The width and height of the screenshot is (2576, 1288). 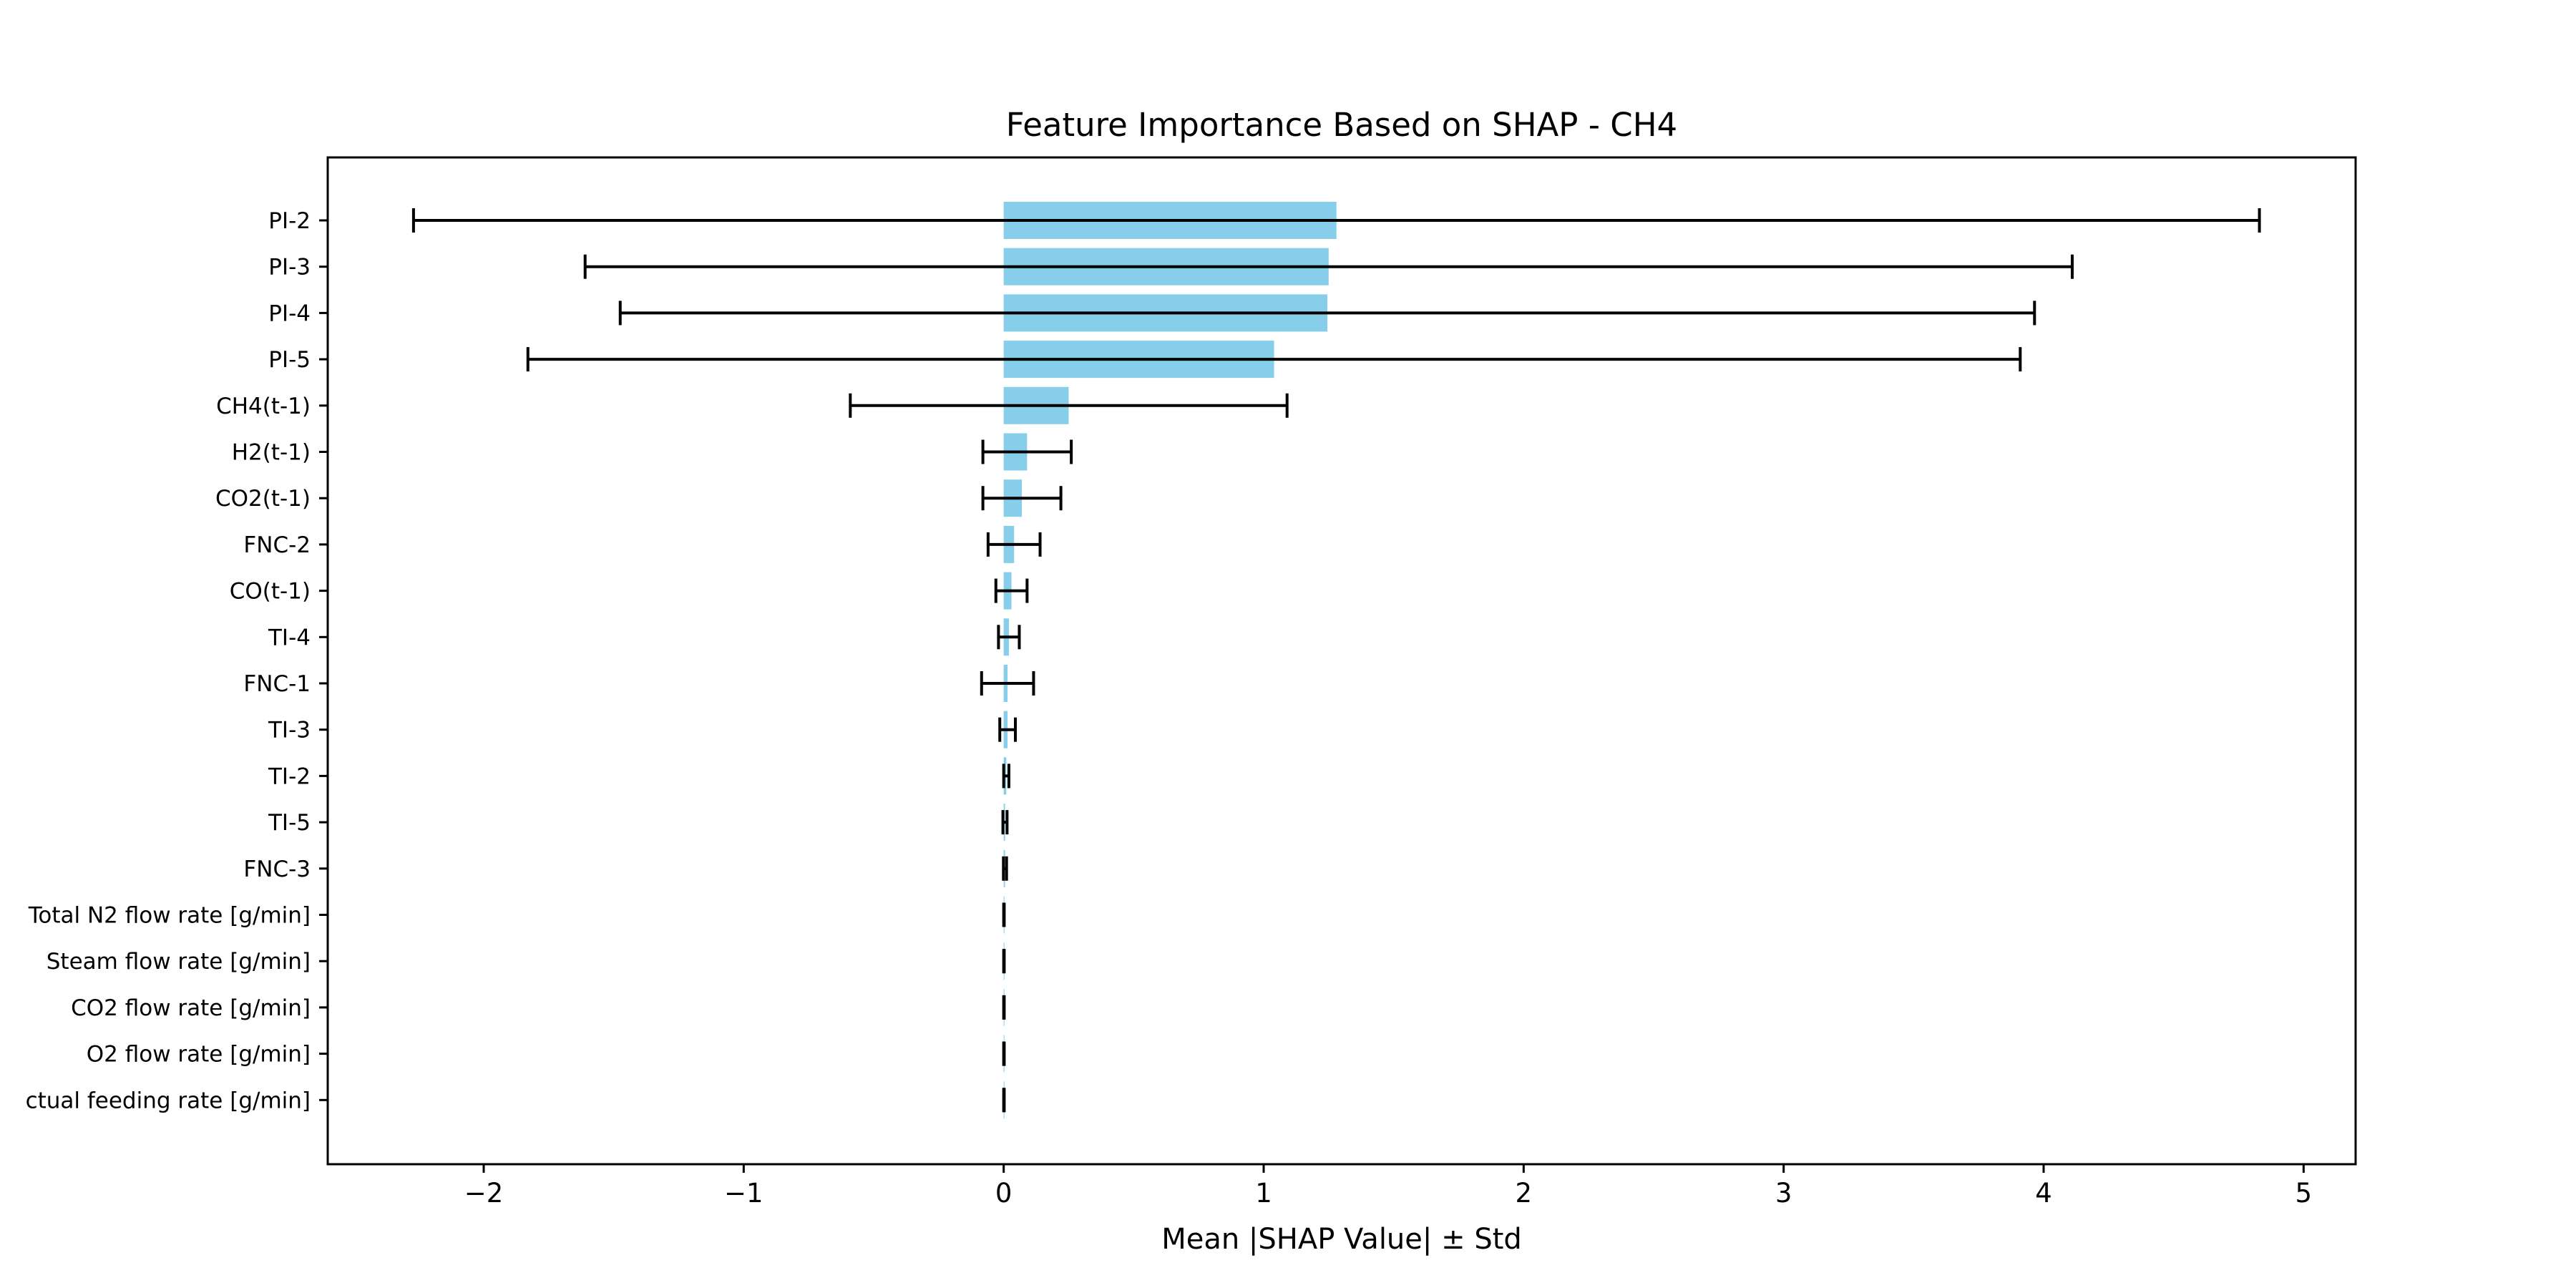 What do you see at coordinates (289, 637) in the screenshot?
I see `y-tick-label: TI-4` at bounding box center [289, 637].